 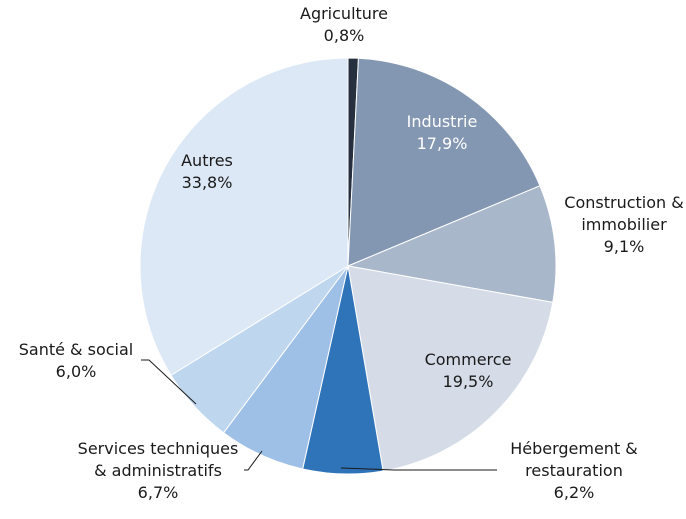 What do you see at coordinates (207, 182) in the screenshot?
I see `slice-value-label: 33,8%` at bounding box center [207, 182].